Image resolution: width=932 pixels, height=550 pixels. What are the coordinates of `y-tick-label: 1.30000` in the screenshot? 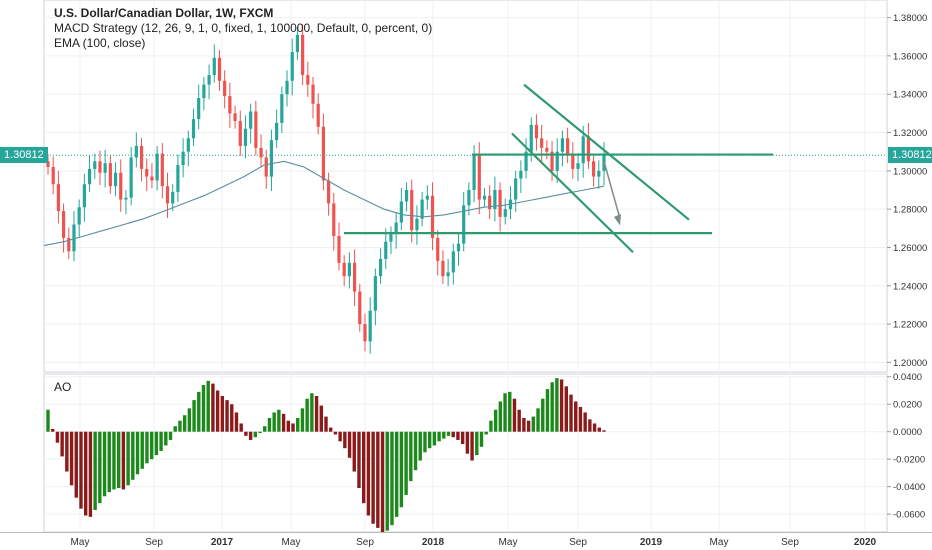 It's located at (910, 171).